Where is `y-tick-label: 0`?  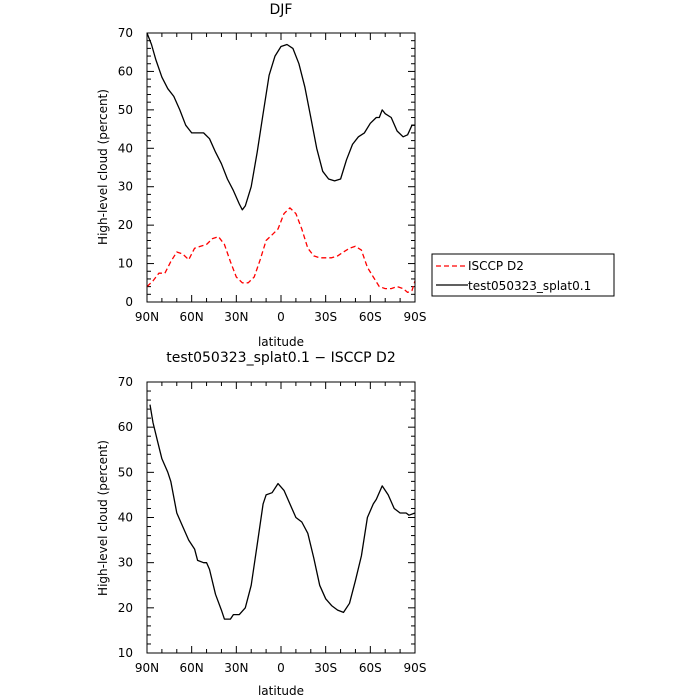
y-tick-label: 0 is located at coordinates (129, 302).